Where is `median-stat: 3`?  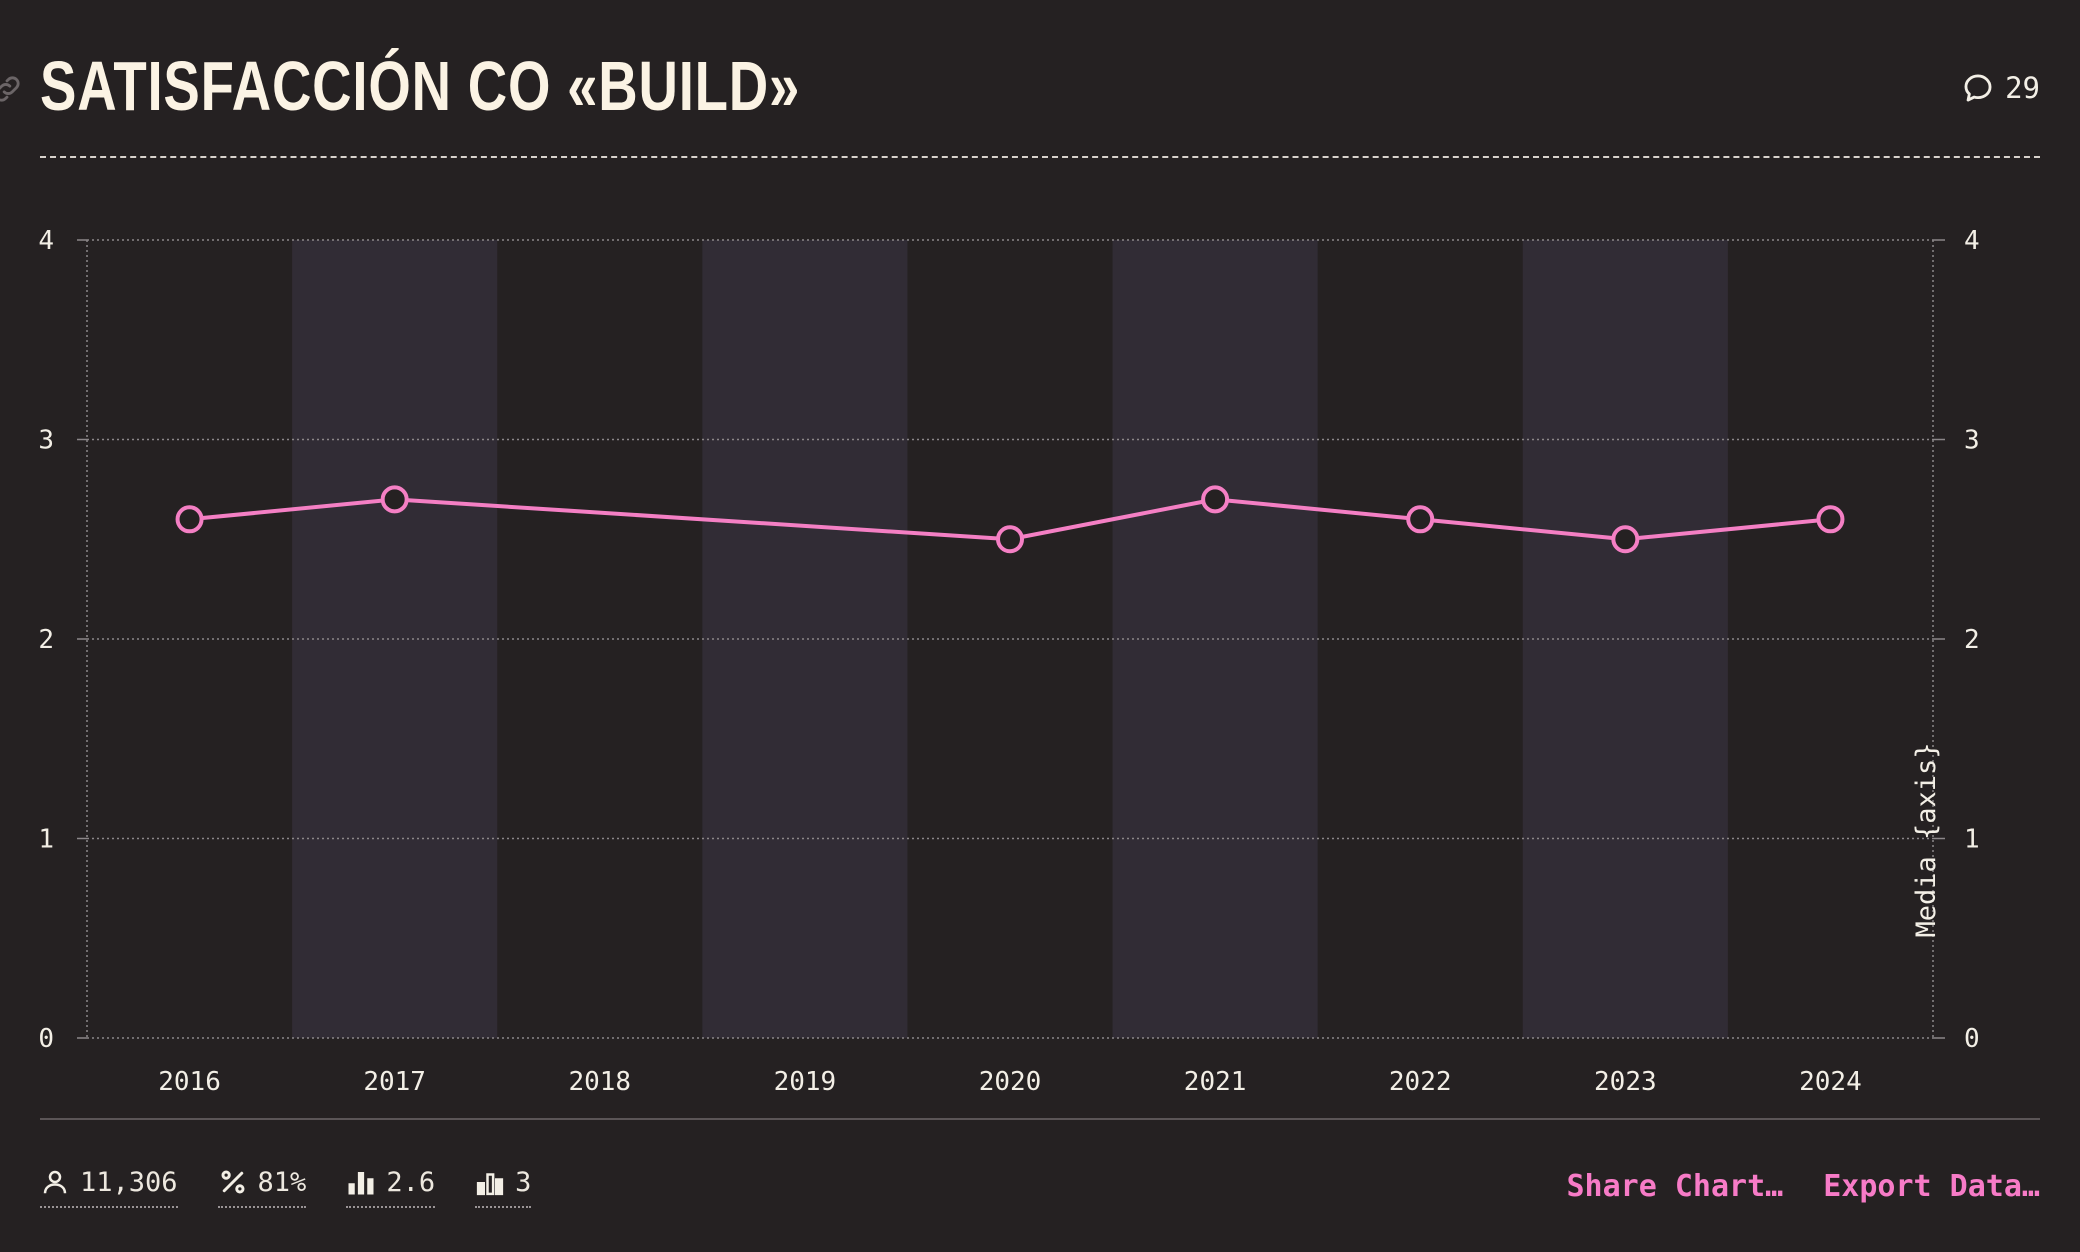 median-stat: 3 is located at coordinates (503, 1186).